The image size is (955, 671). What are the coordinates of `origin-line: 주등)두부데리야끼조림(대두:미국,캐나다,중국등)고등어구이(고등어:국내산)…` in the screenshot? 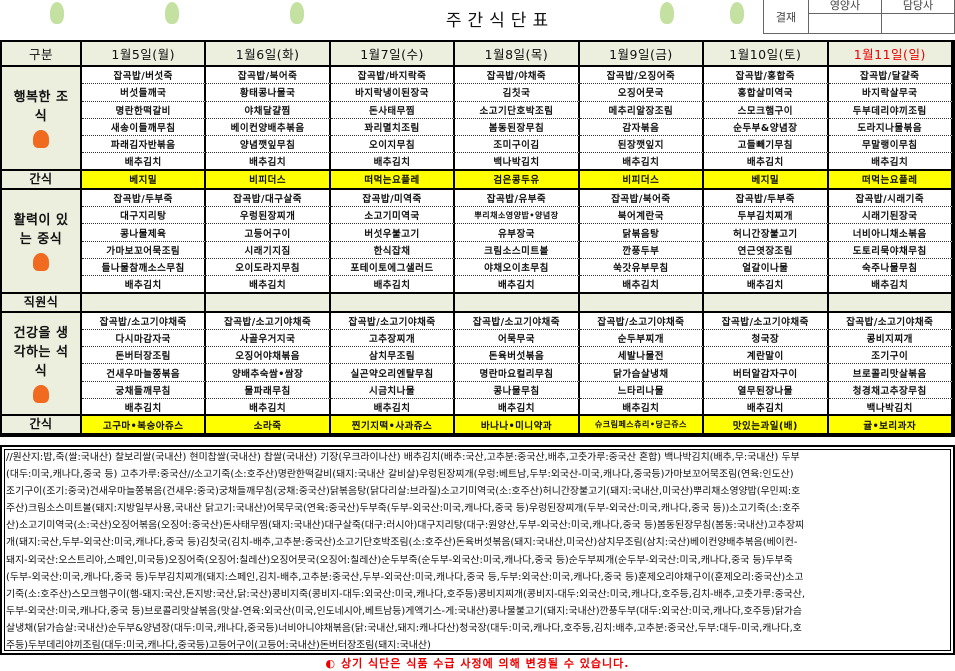 It's located at (218, 646).